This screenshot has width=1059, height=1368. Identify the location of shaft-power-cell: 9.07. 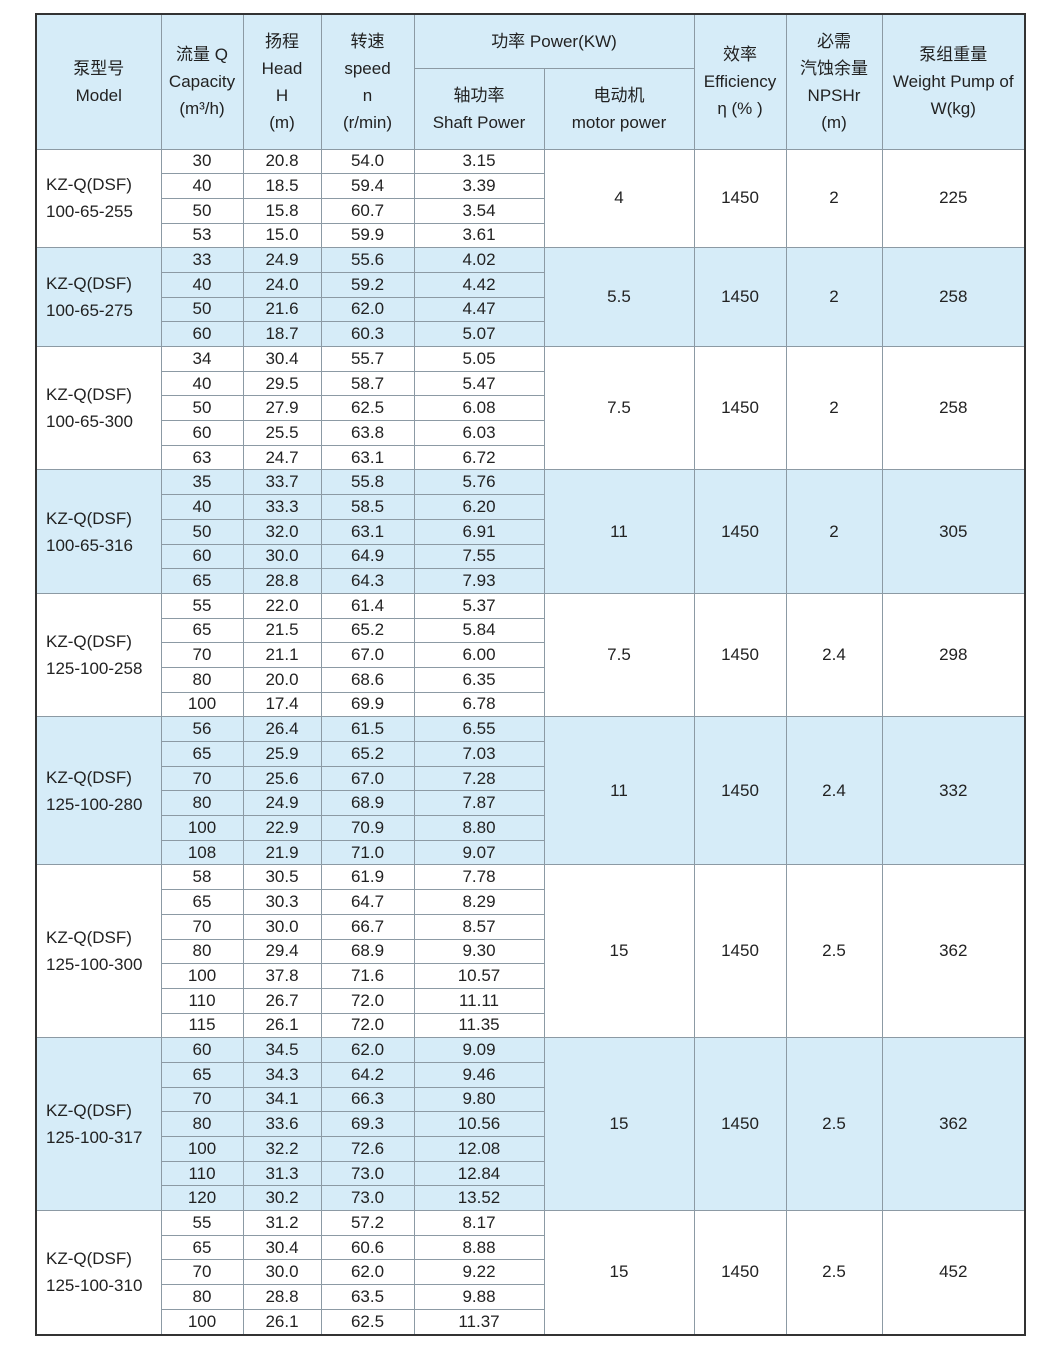
(479, 852).